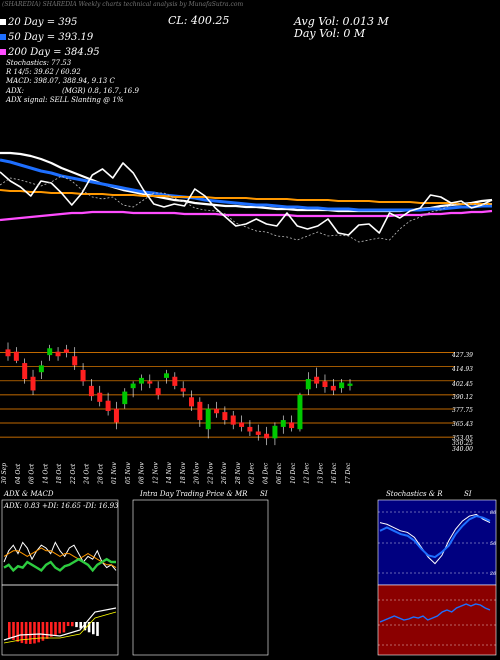  I want to click on price-tick-label: 377.75, so click(462, 410).